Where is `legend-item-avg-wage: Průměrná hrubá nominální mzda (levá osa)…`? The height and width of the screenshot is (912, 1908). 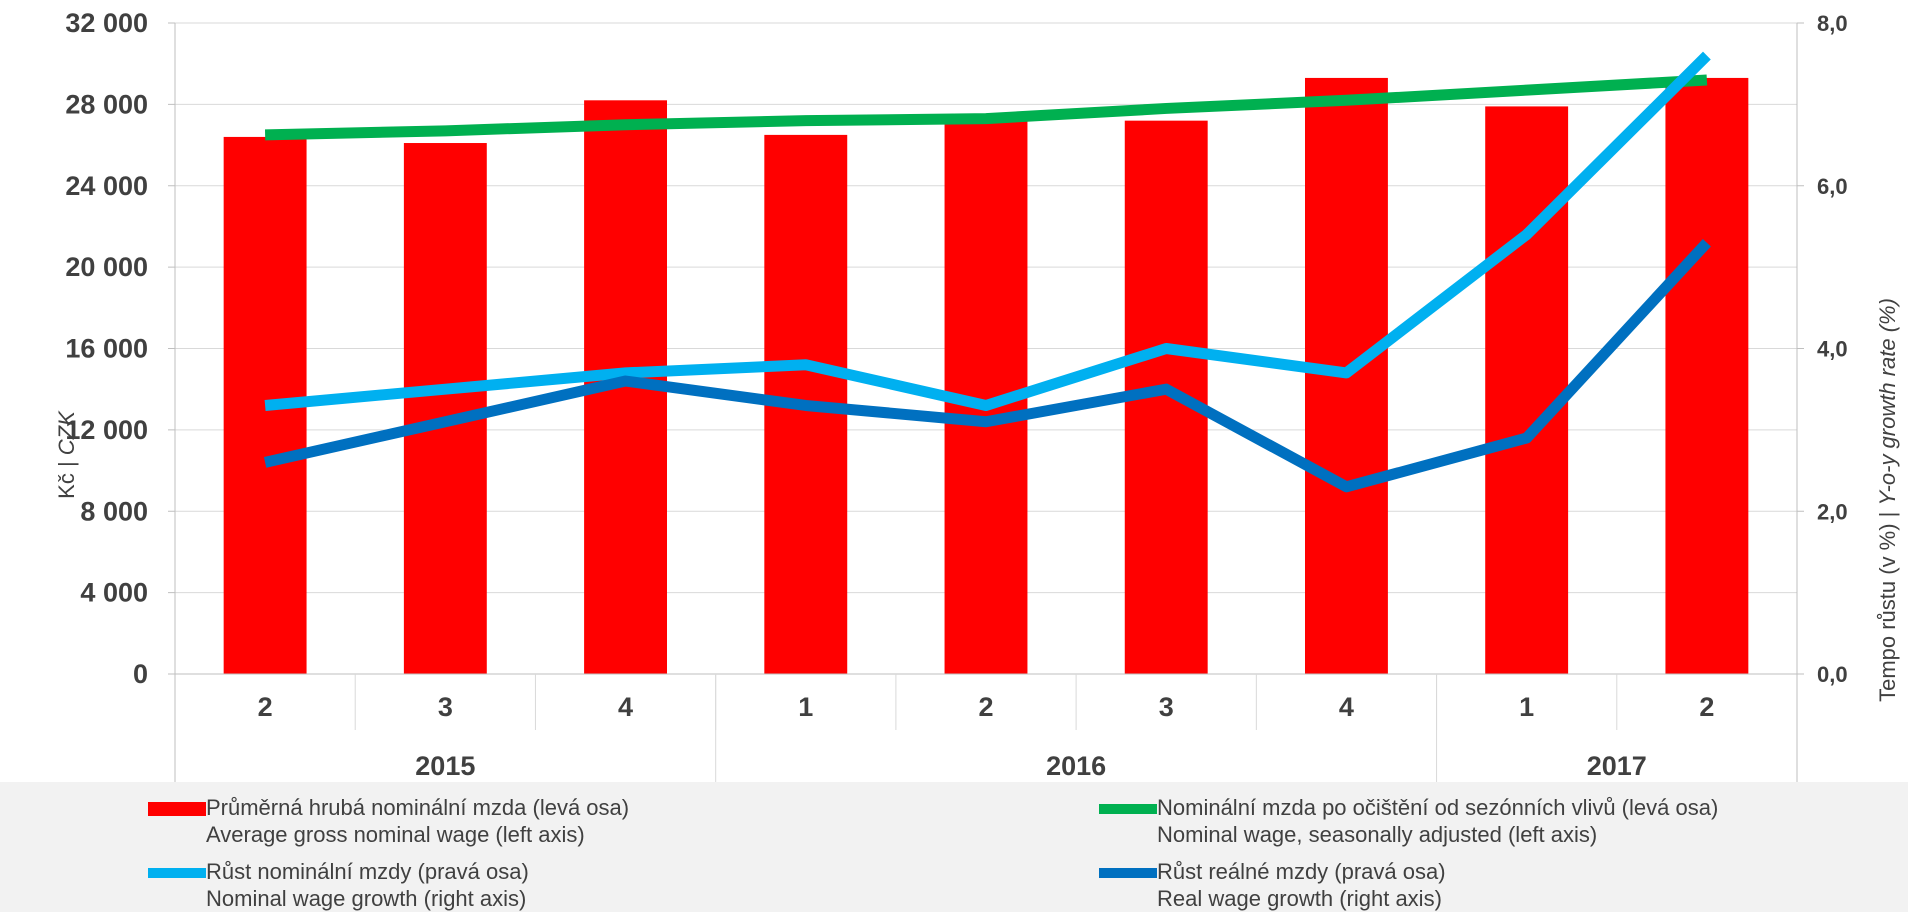 legend-item-avg-wage: Průměrná hrubá nominální mzda (levá osa)… is located at coordinates (389, 821).